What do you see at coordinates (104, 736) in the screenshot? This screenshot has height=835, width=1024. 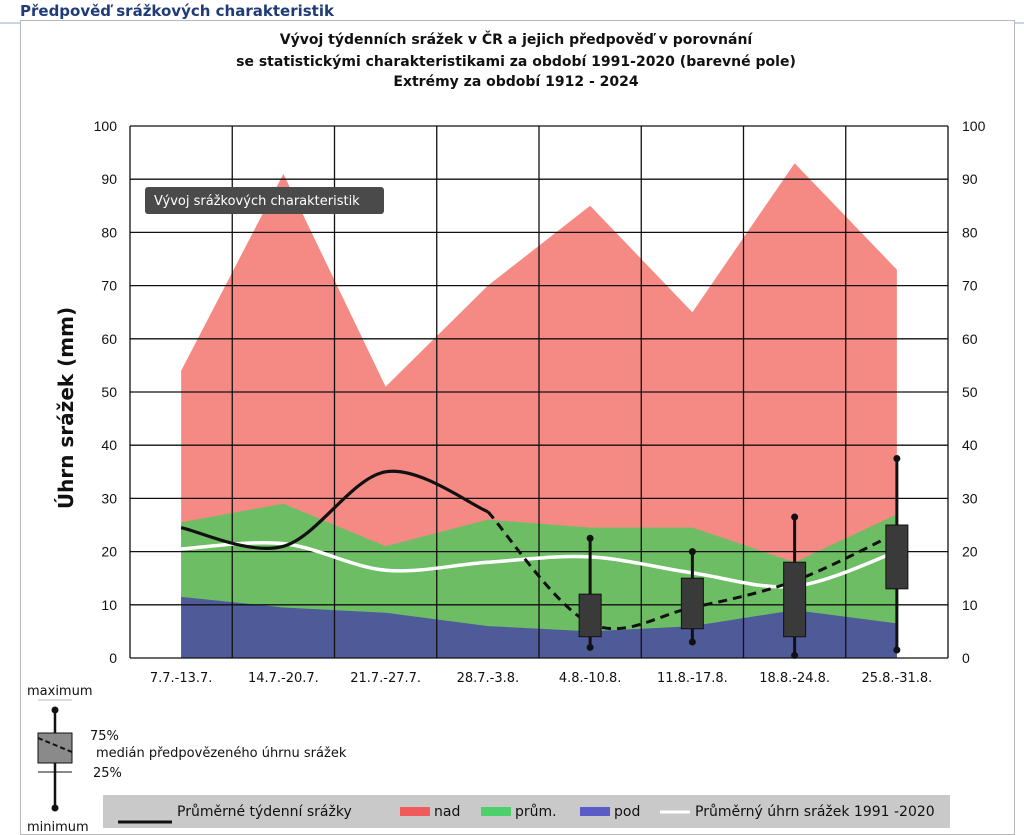 I see `key-q75-label: 75%` at bounding box center [104, 736].